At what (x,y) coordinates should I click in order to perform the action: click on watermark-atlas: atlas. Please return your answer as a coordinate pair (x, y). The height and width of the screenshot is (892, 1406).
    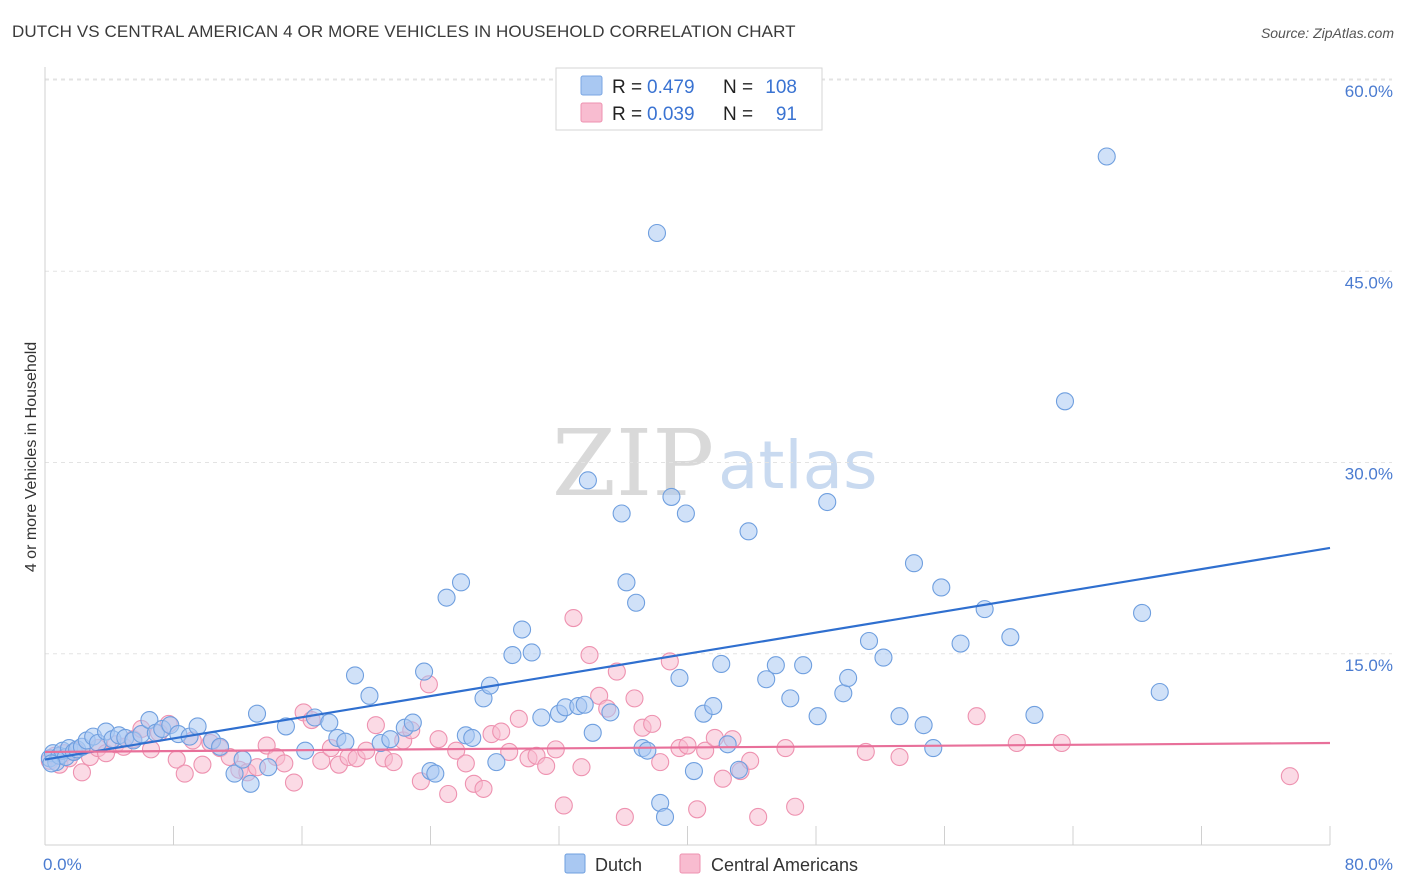
    Looking at the image, I should click on (798, 465).